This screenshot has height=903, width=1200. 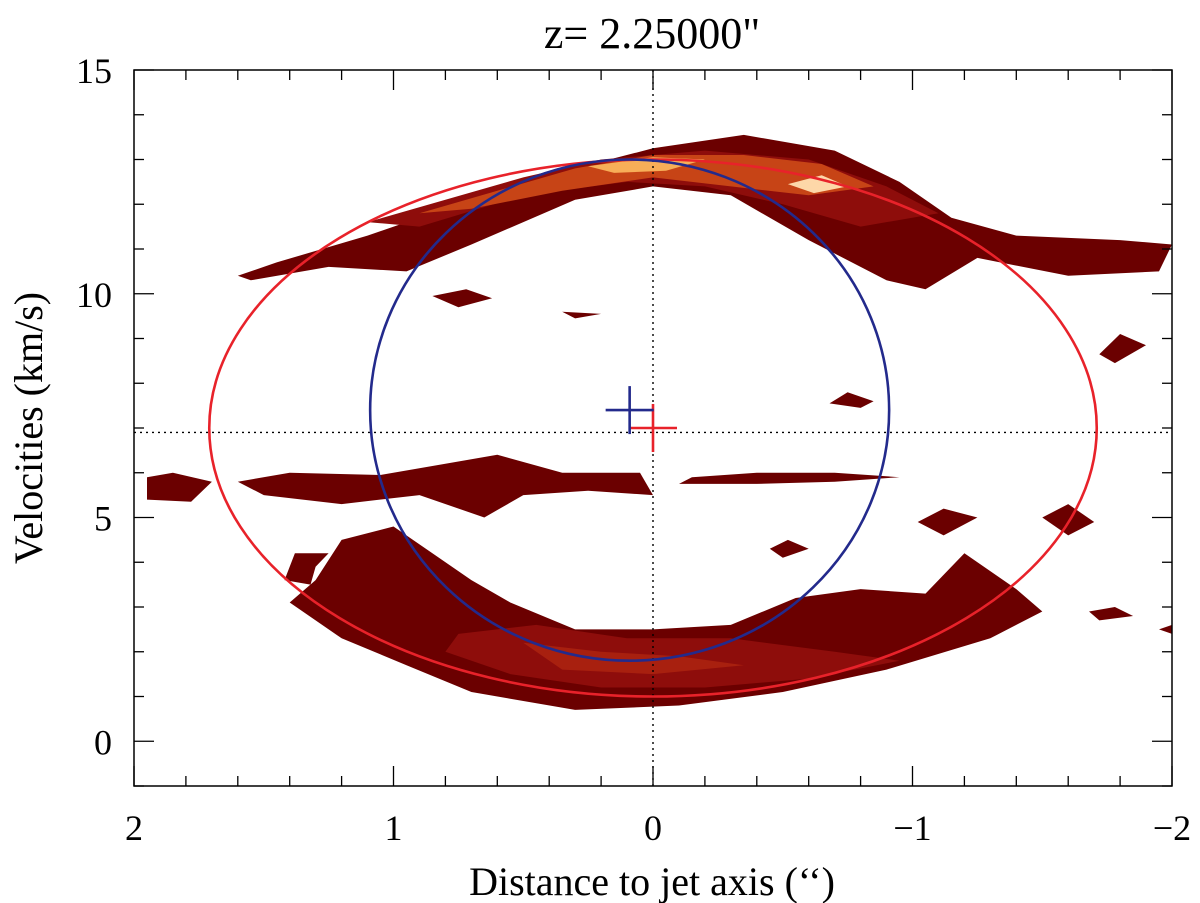 What do you see at coordinates (462, 298) in the screenshot?
I see `contour-region-small-blob-top` at bounding box center [462, 298].